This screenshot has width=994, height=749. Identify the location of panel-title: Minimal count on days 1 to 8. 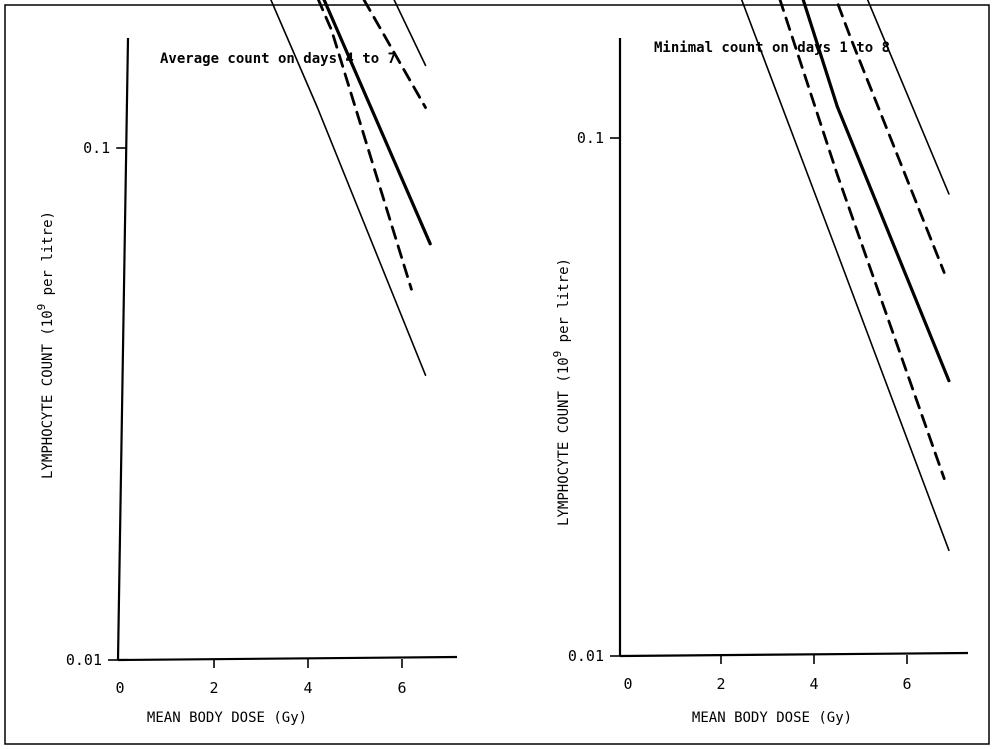
(772, 48).